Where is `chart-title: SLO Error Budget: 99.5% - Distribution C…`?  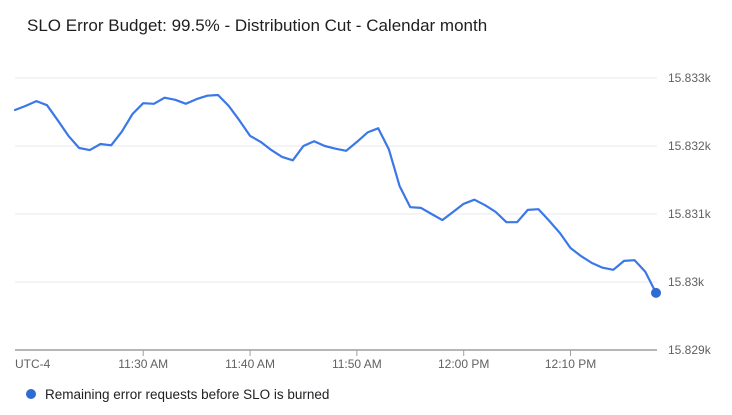 chart-title: SLO Error Budget: 99.5% - Distribution C… is located at coordinates (257, 25).